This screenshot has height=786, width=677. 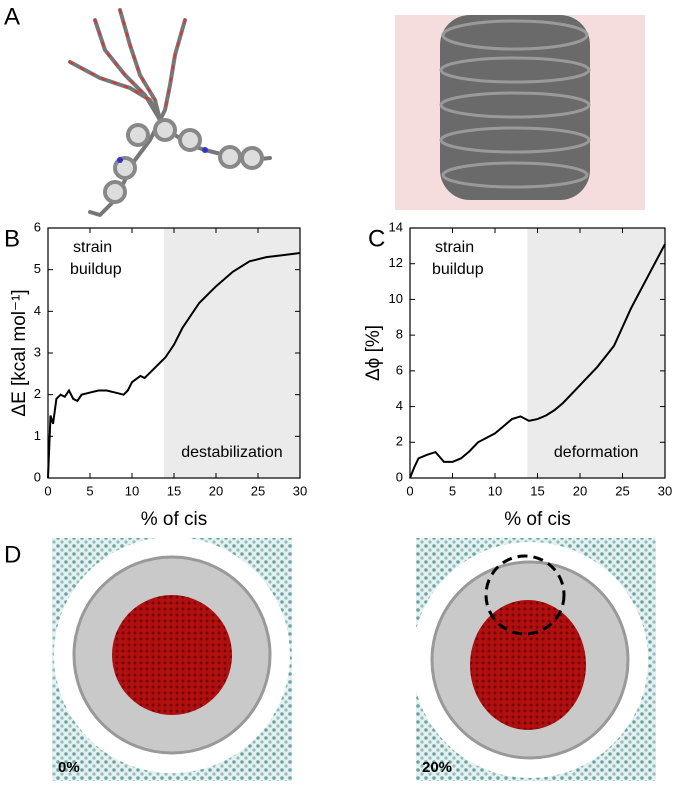 I want to click on y-tick-label: 14, so click(x=396, y=226).